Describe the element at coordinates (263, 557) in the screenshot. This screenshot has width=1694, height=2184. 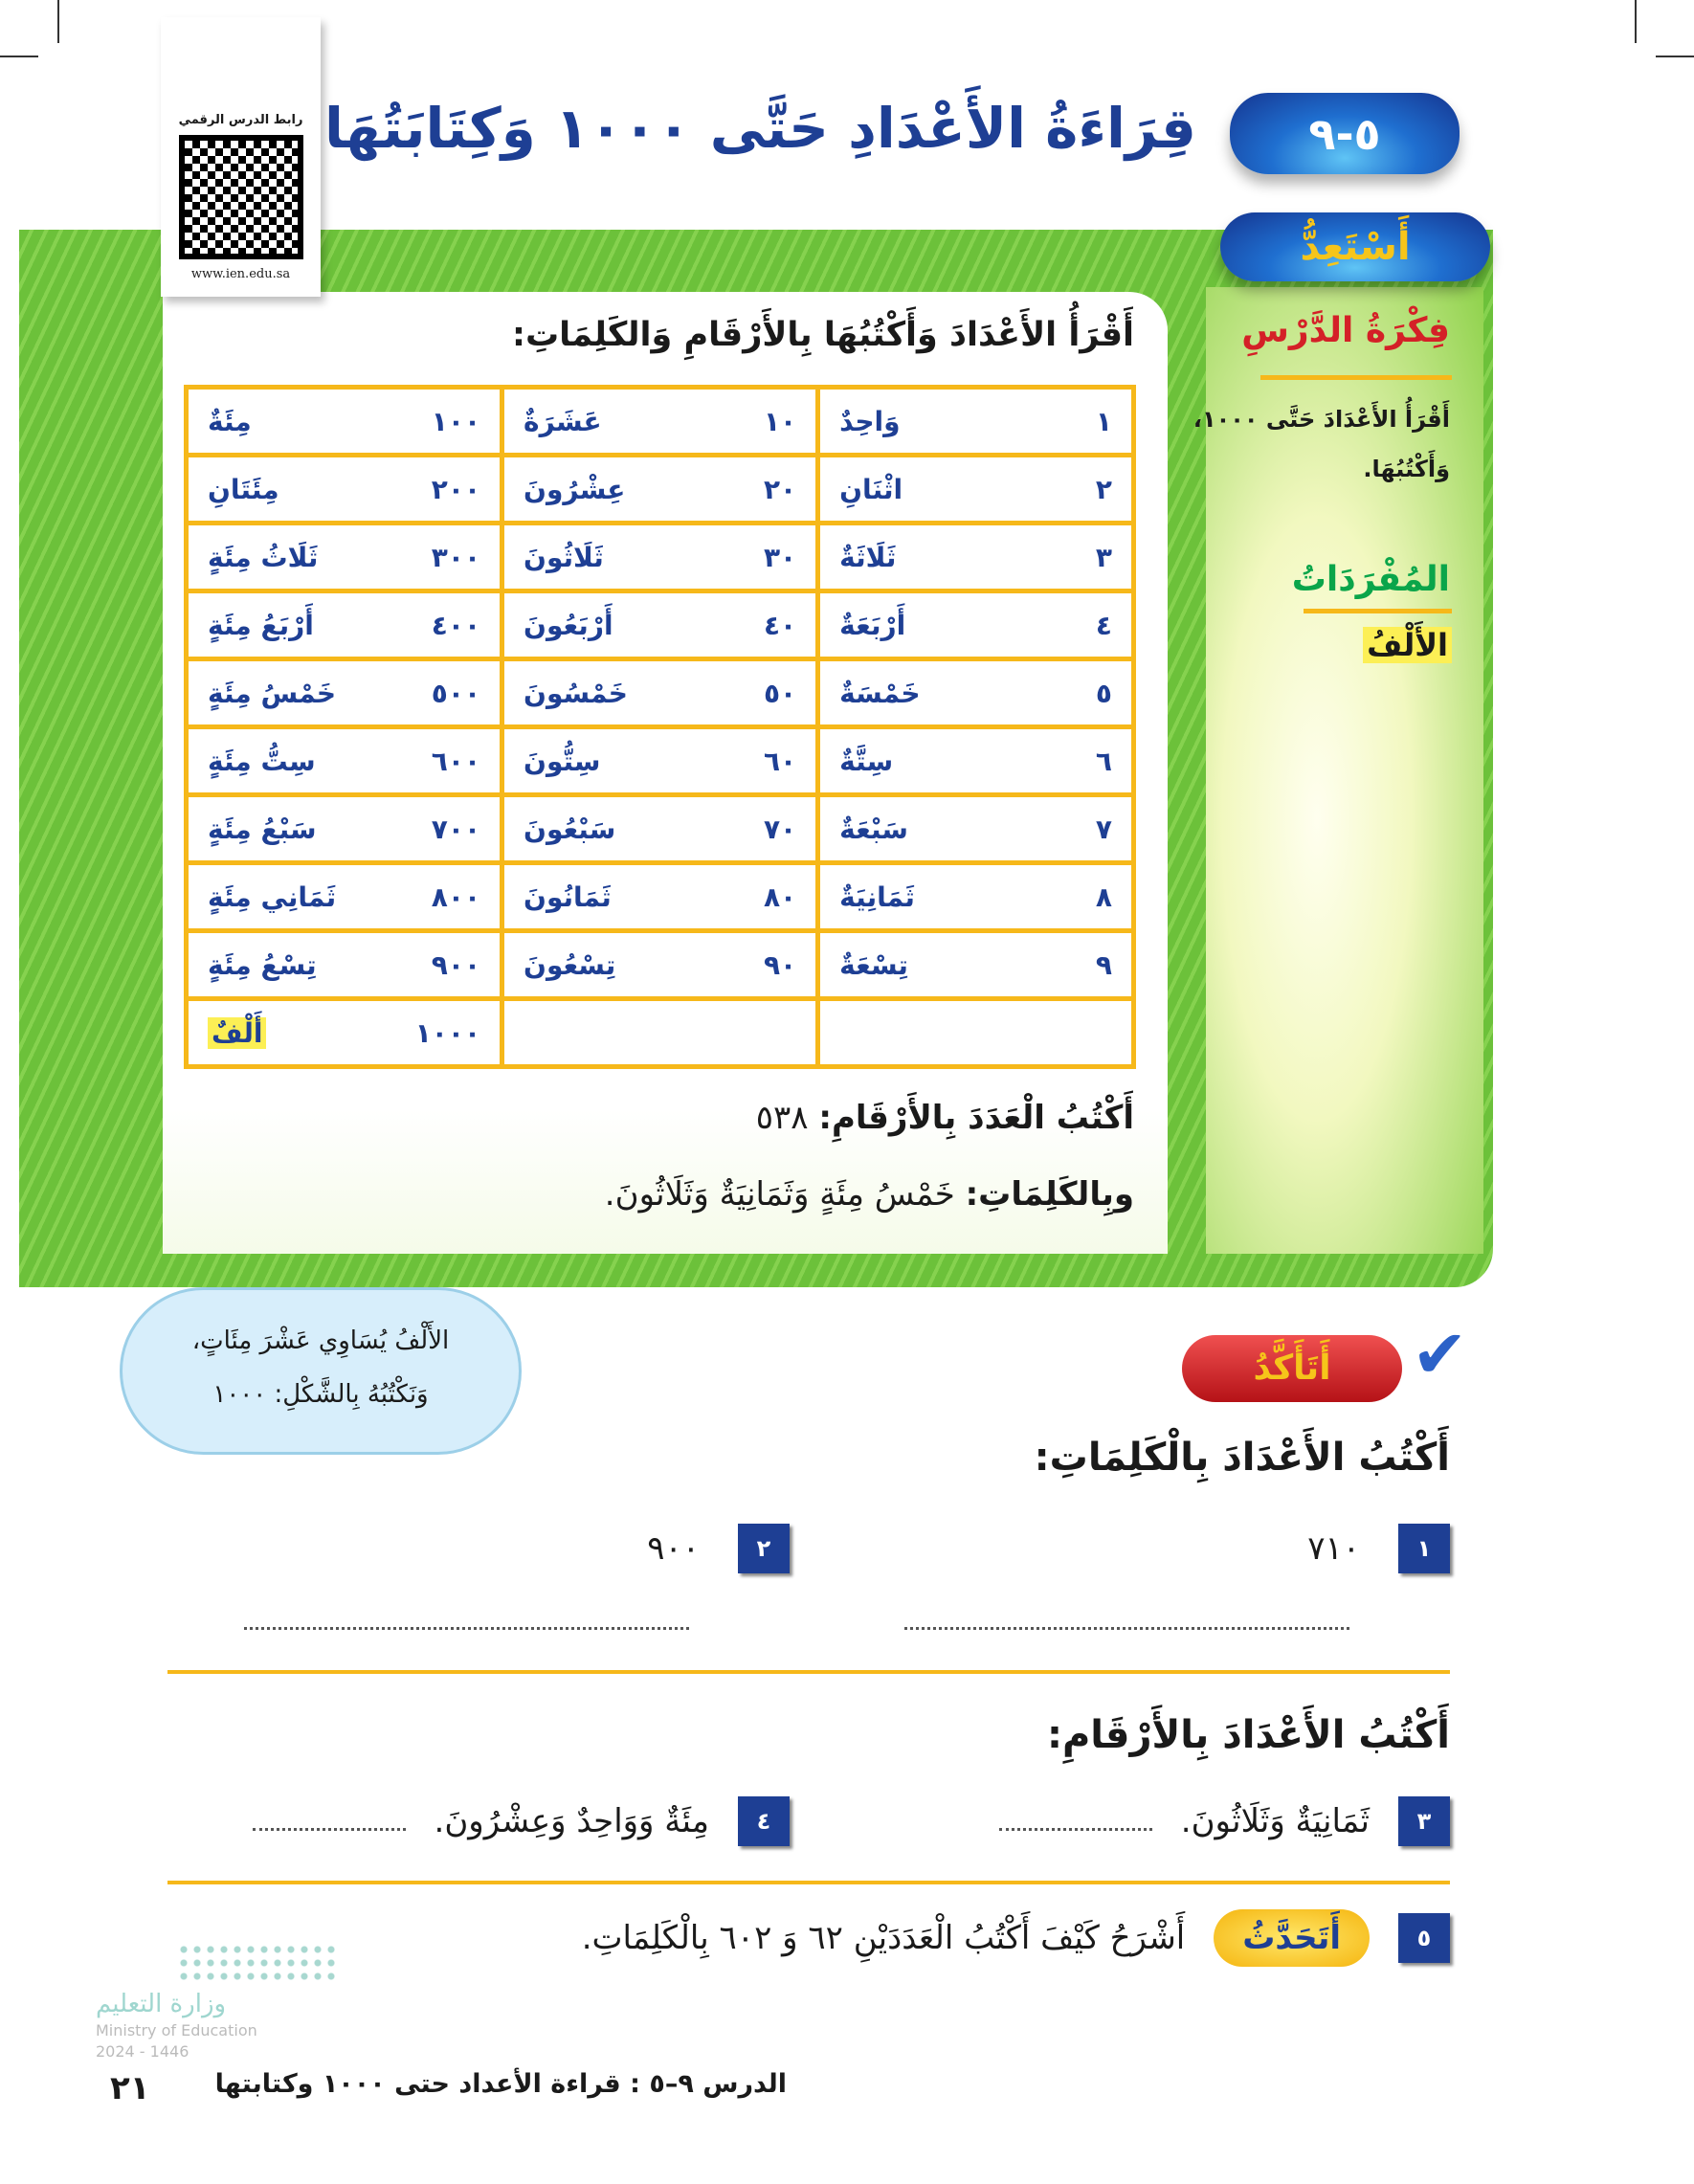
I see `cell-words: ثَلَاثُ مِئَةٍ` at that location.